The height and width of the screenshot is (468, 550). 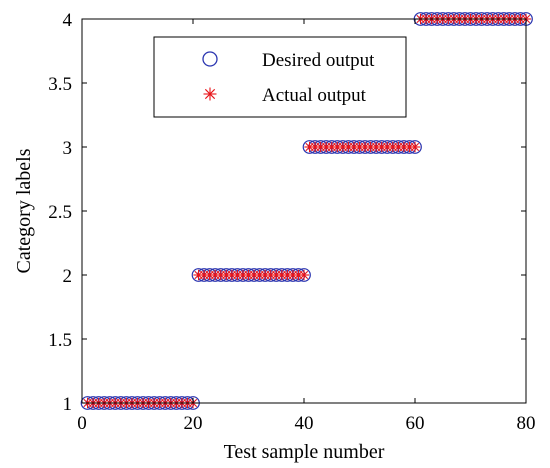 I want to click on legend-marker-actual-output, so click(x=210, y=94).